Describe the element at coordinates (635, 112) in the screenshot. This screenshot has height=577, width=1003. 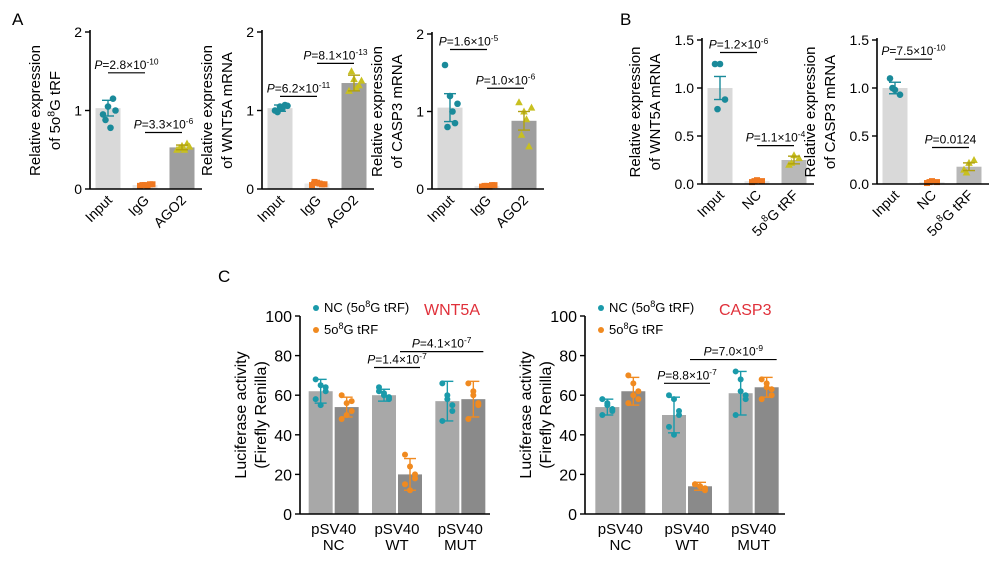
I see `y-axis-label-line1: Relative expression` at that location.